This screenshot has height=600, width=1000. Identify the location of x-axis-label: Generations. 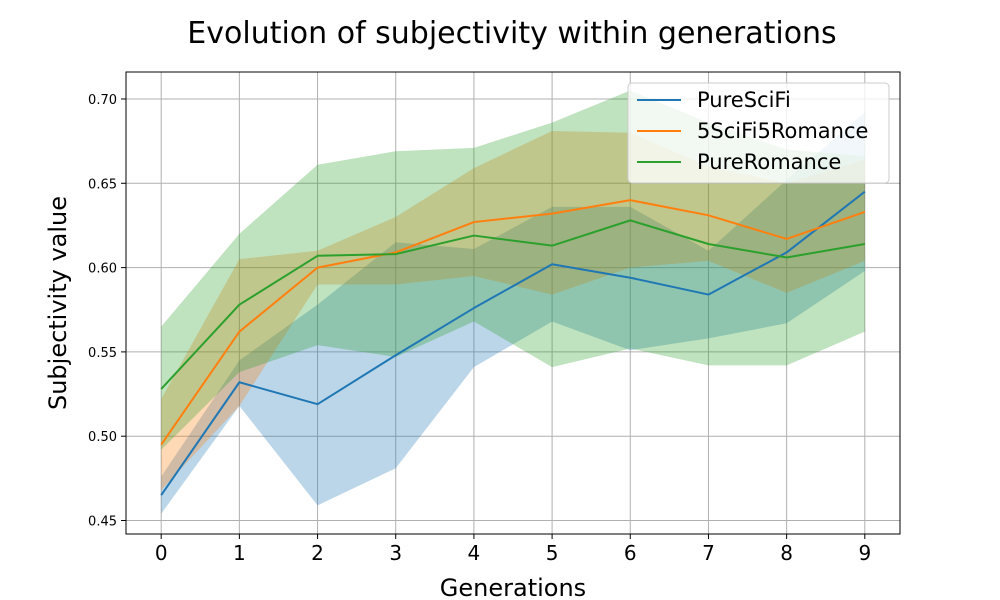
(513, 587).